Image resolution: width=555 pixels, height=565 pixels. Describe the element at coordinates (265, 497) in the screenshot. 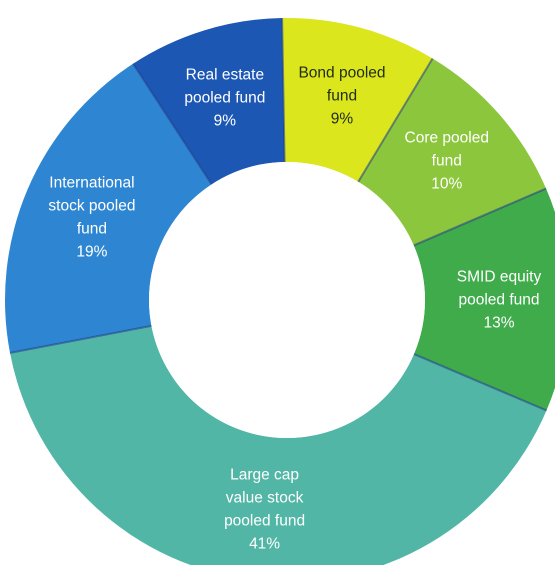

I see `slice-name-line: value stock` at that location.